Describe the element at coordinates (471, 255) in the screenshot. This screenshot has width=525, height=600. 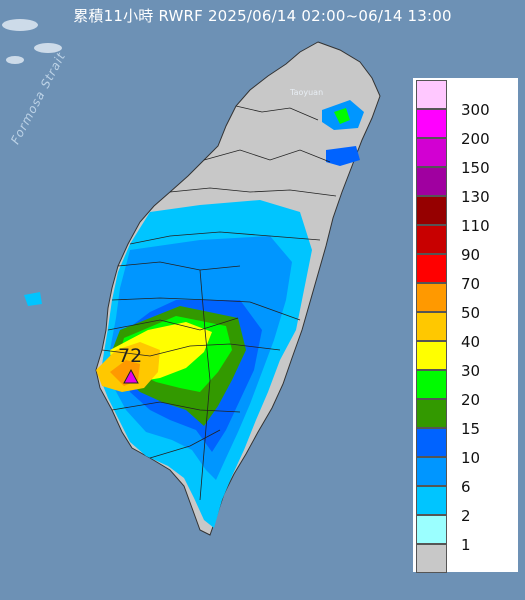
I see `legend-label: 90` at that location.